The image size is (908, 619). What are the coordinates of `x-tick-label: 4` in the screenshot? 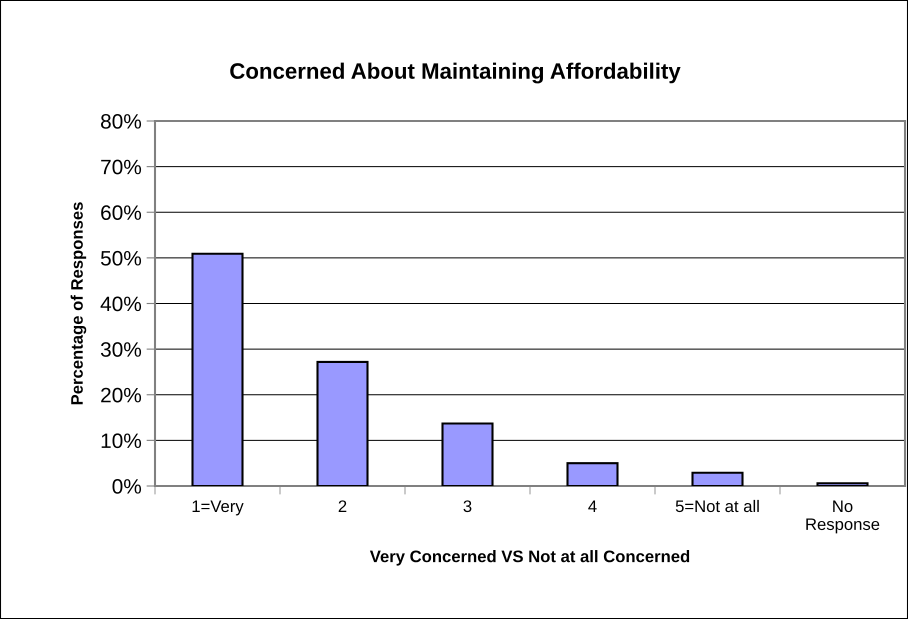 It's located at (592, 506).